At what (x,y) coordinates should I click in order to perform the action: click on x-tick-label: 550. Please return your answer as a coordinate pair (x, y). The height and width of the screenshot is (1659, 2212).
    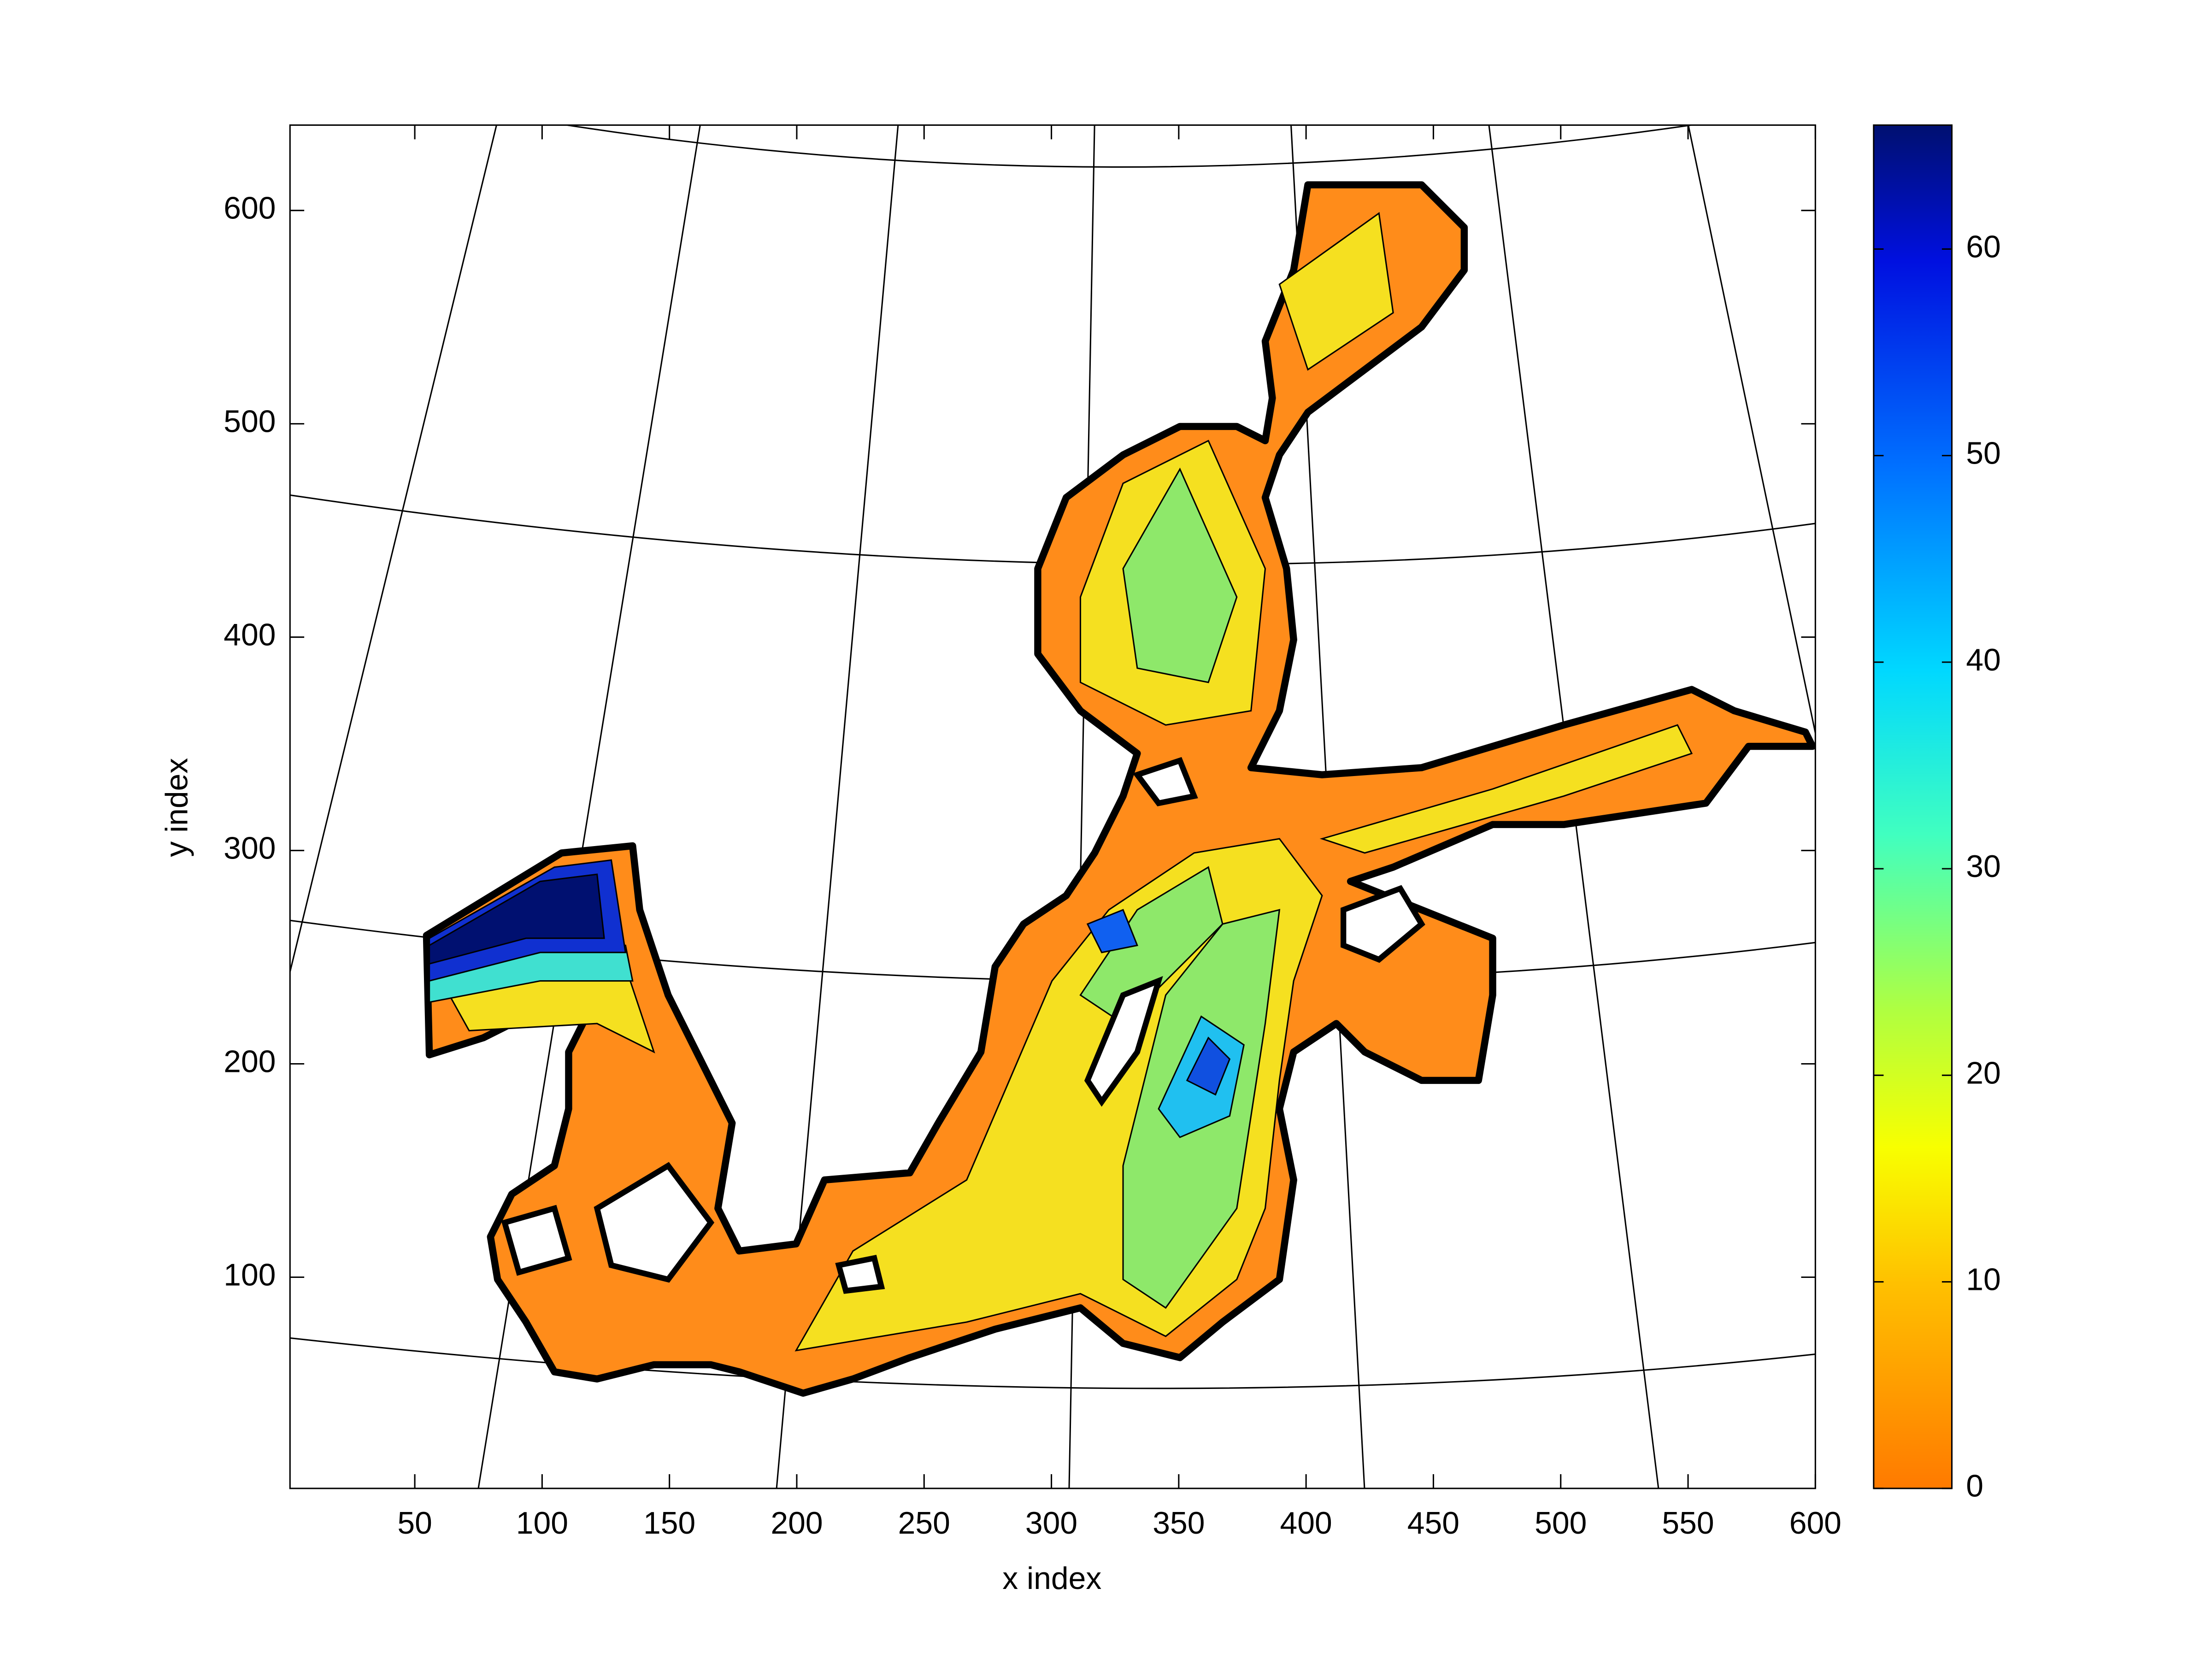
    Looking at the image, I should click on (1688, 1523).